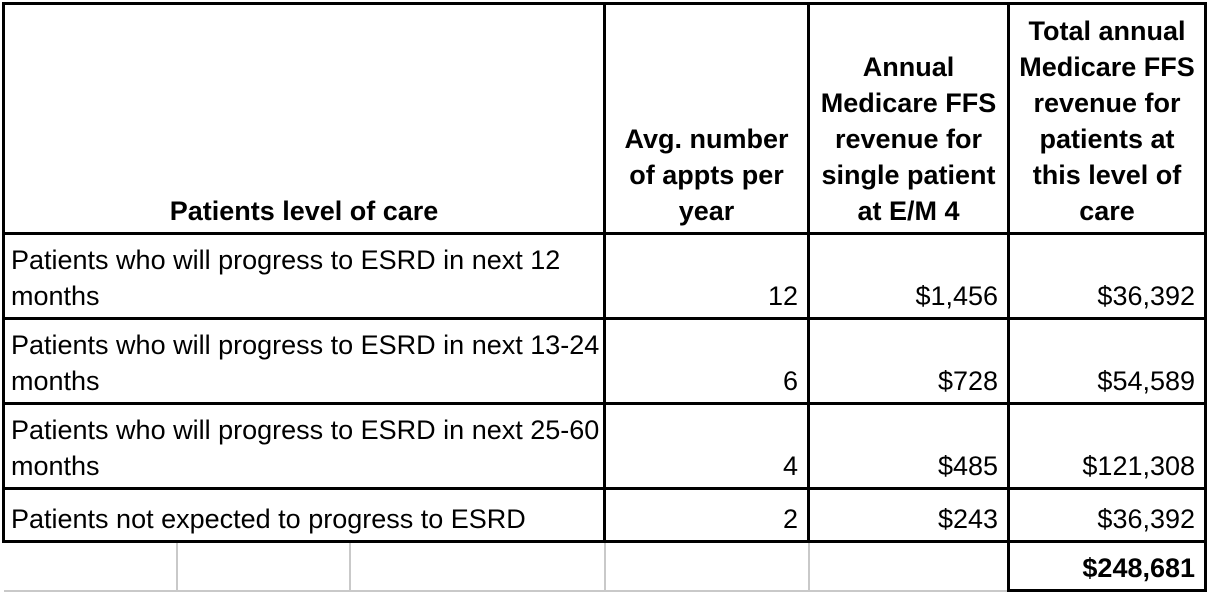  Describe the element at coordinates (1107, 31) in the screenshot. I see `header-text-line: Total annual` at that location.